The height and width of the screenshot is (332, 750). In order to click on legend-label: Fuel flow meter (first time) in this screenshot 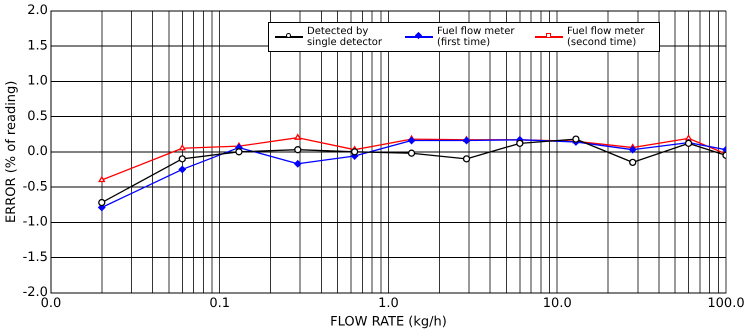, I will do `click(476, 37)`.